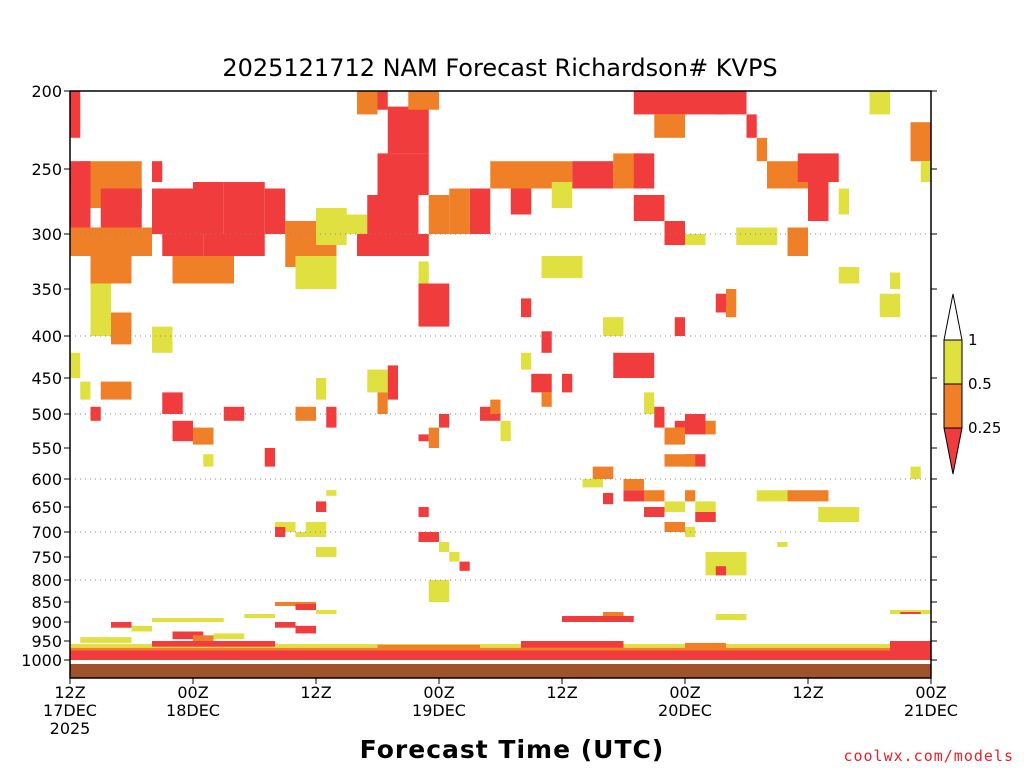 The image size is (1024, 768). I want to click on y-tick-label: 350, so click(46, 289).